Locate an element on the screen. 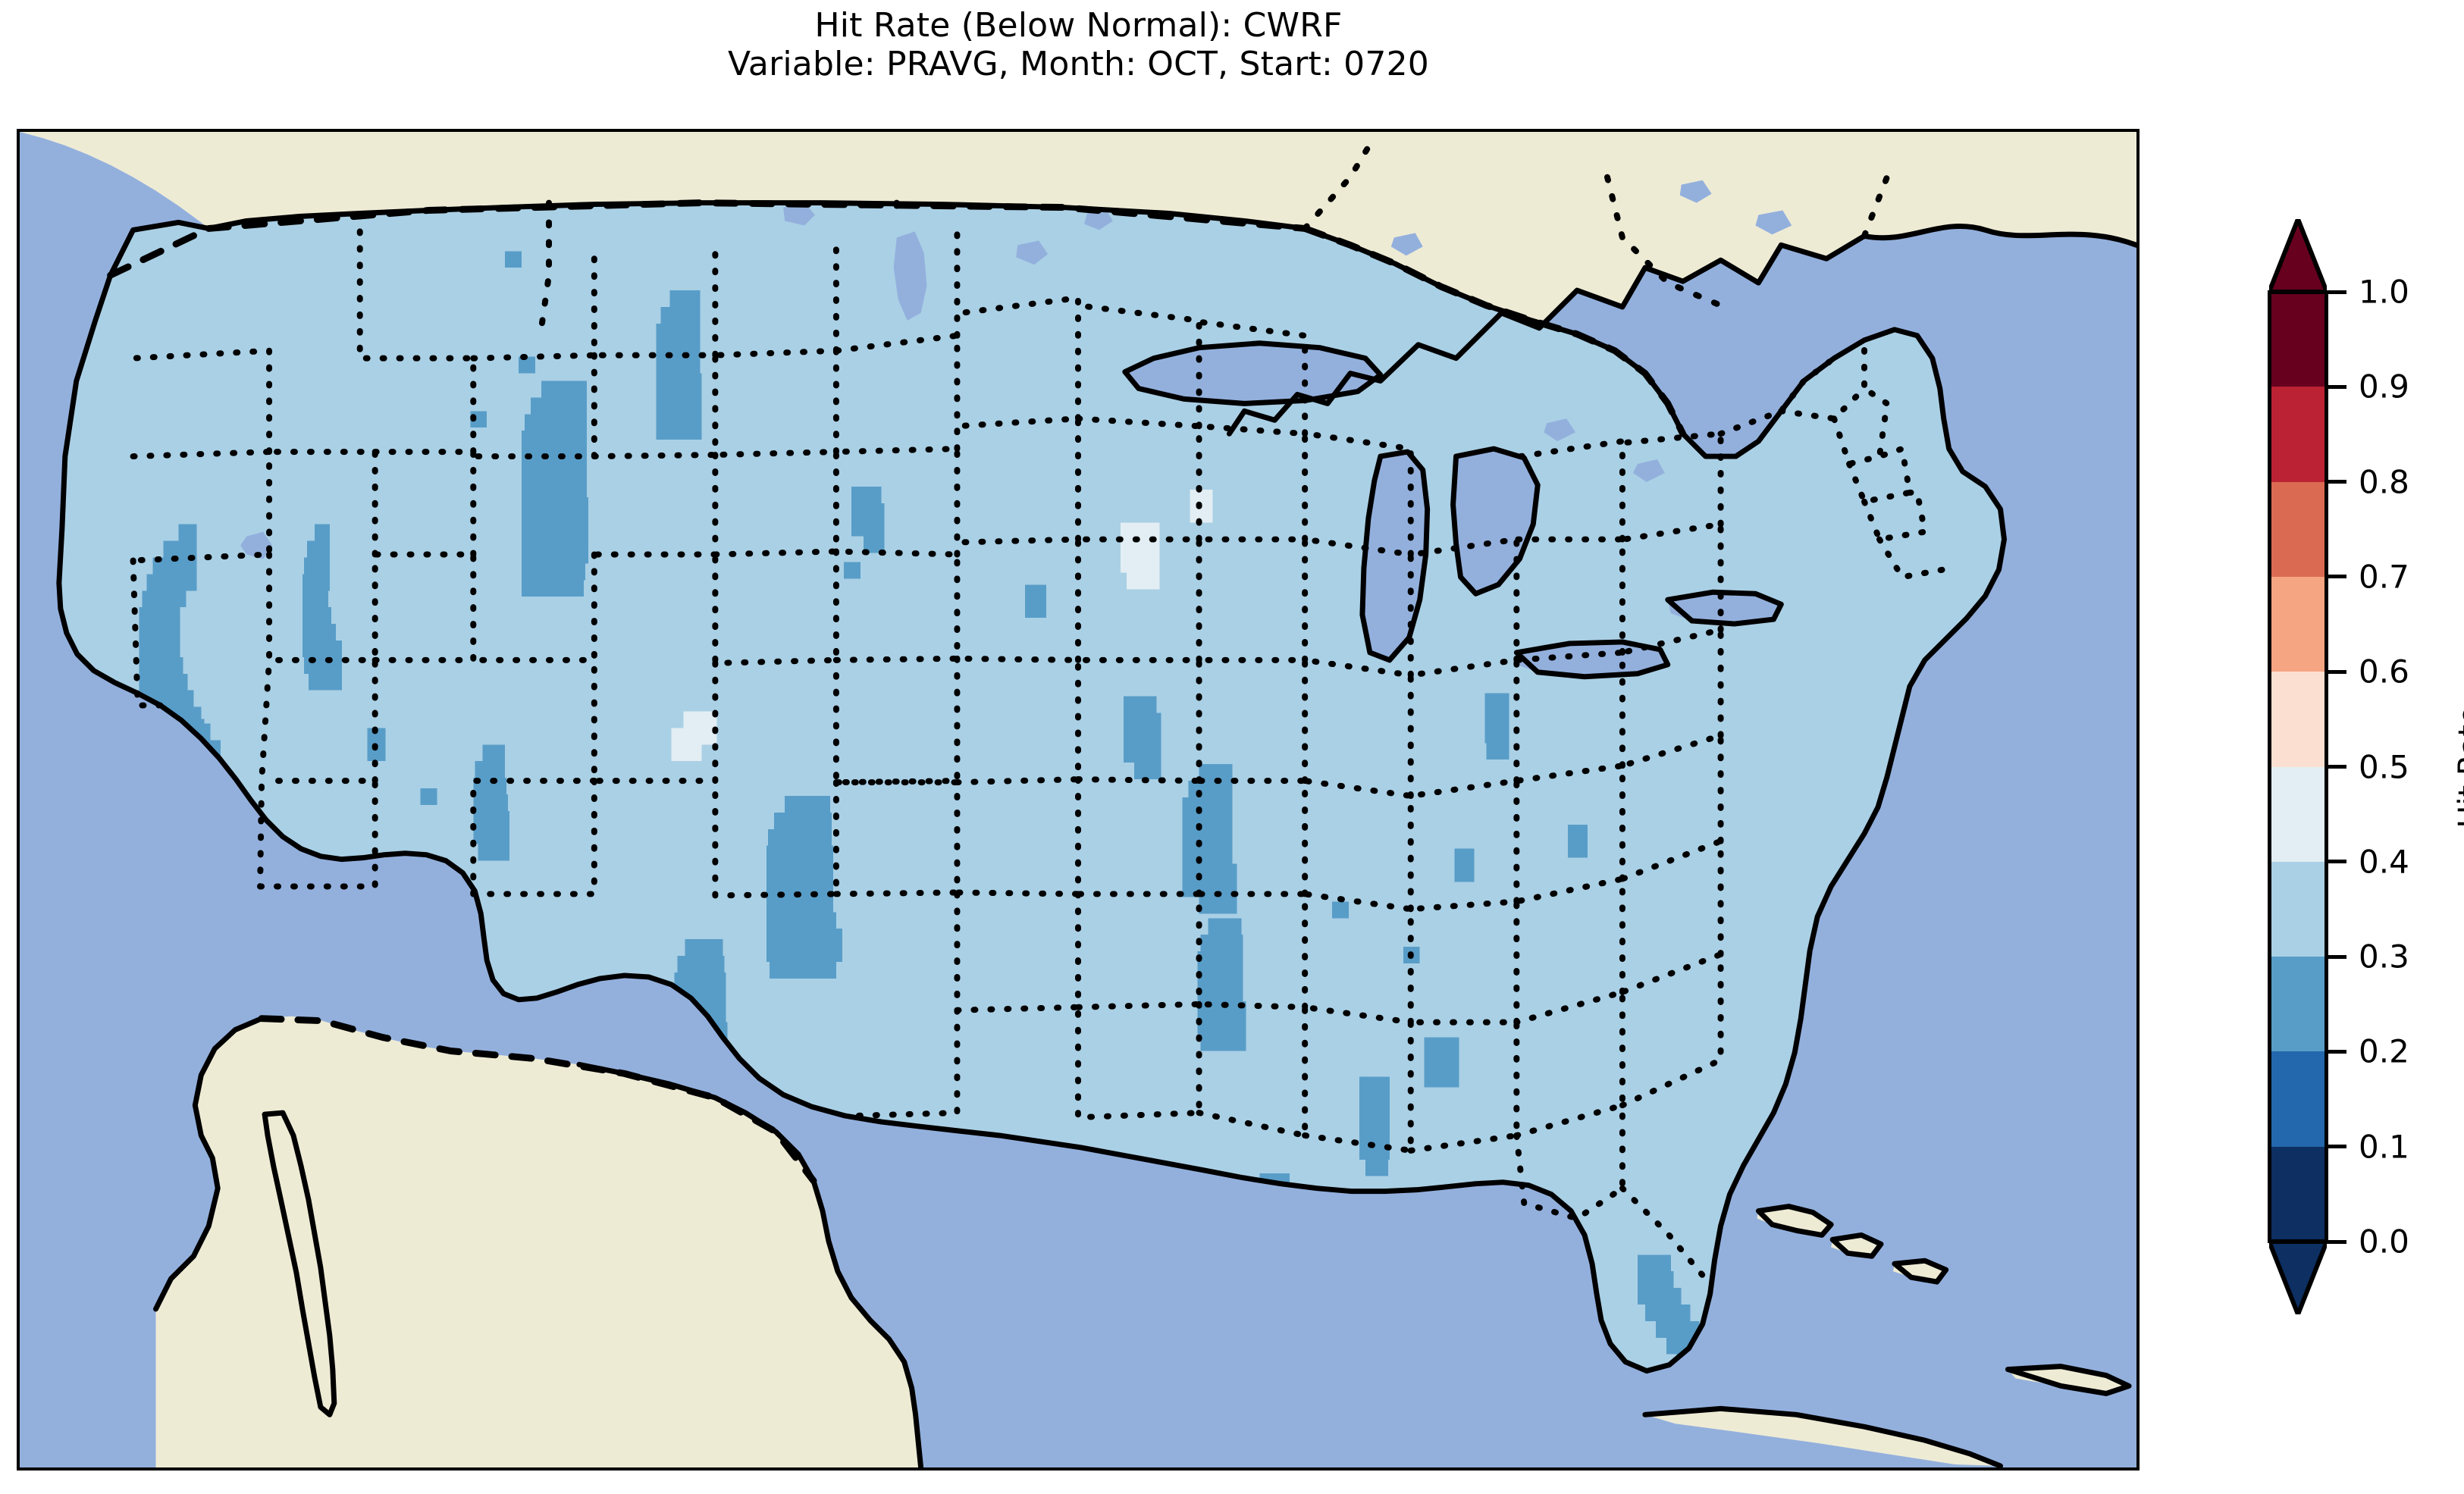  colorbar-band-0.8-0.9 is located at coordinates (2298, 435).